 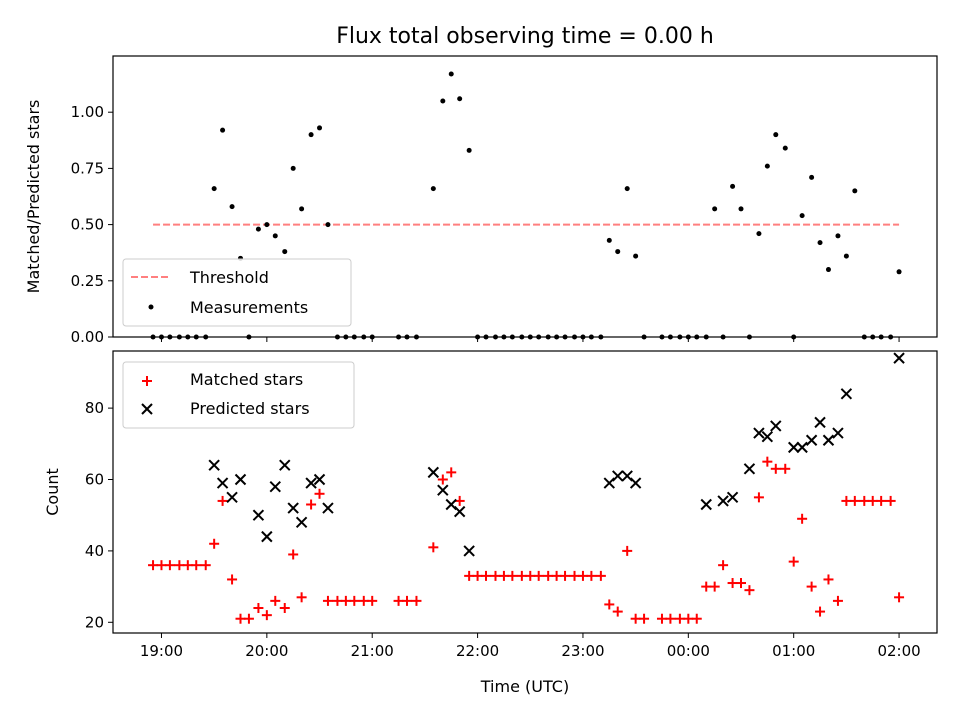 I want to click on ratio-y-tick-label: 0.50, so click(x=87, y=225).